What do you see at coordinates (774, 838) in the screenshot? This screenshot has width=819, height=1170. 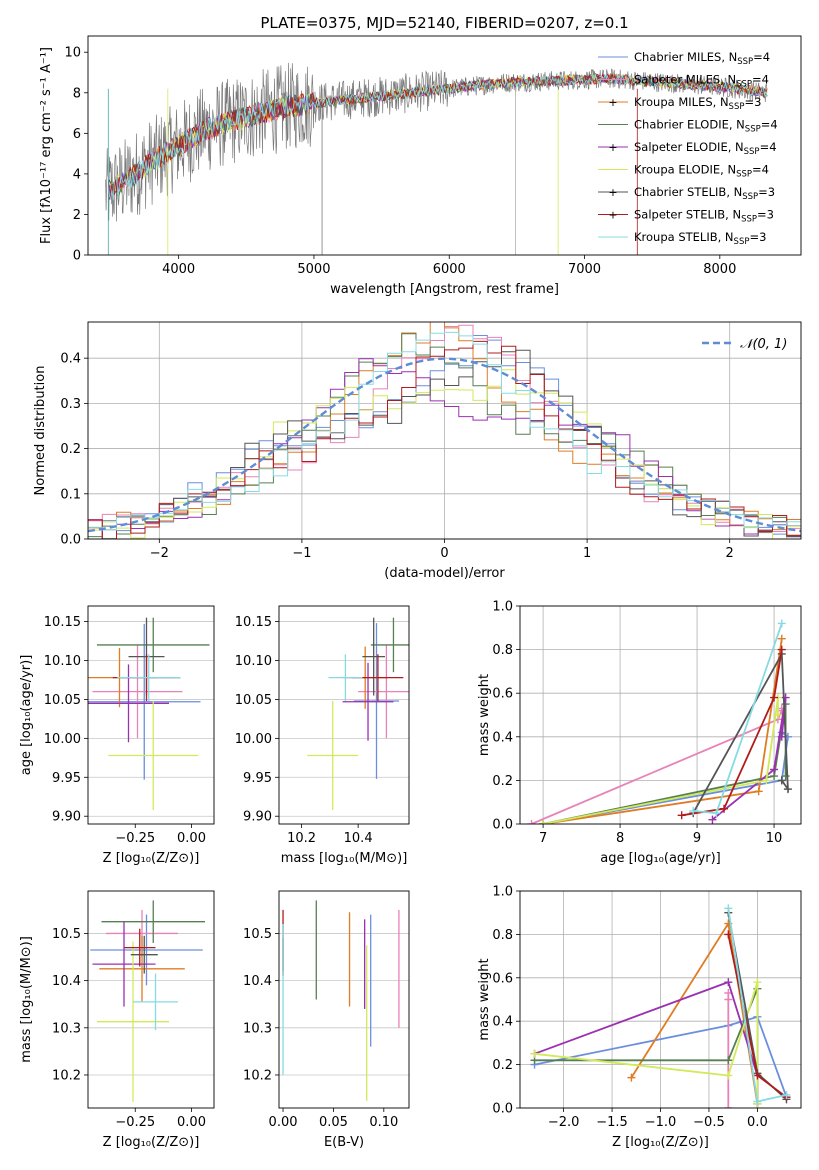 I see `x-tick-label: 10` at bounding box center [774, 838].